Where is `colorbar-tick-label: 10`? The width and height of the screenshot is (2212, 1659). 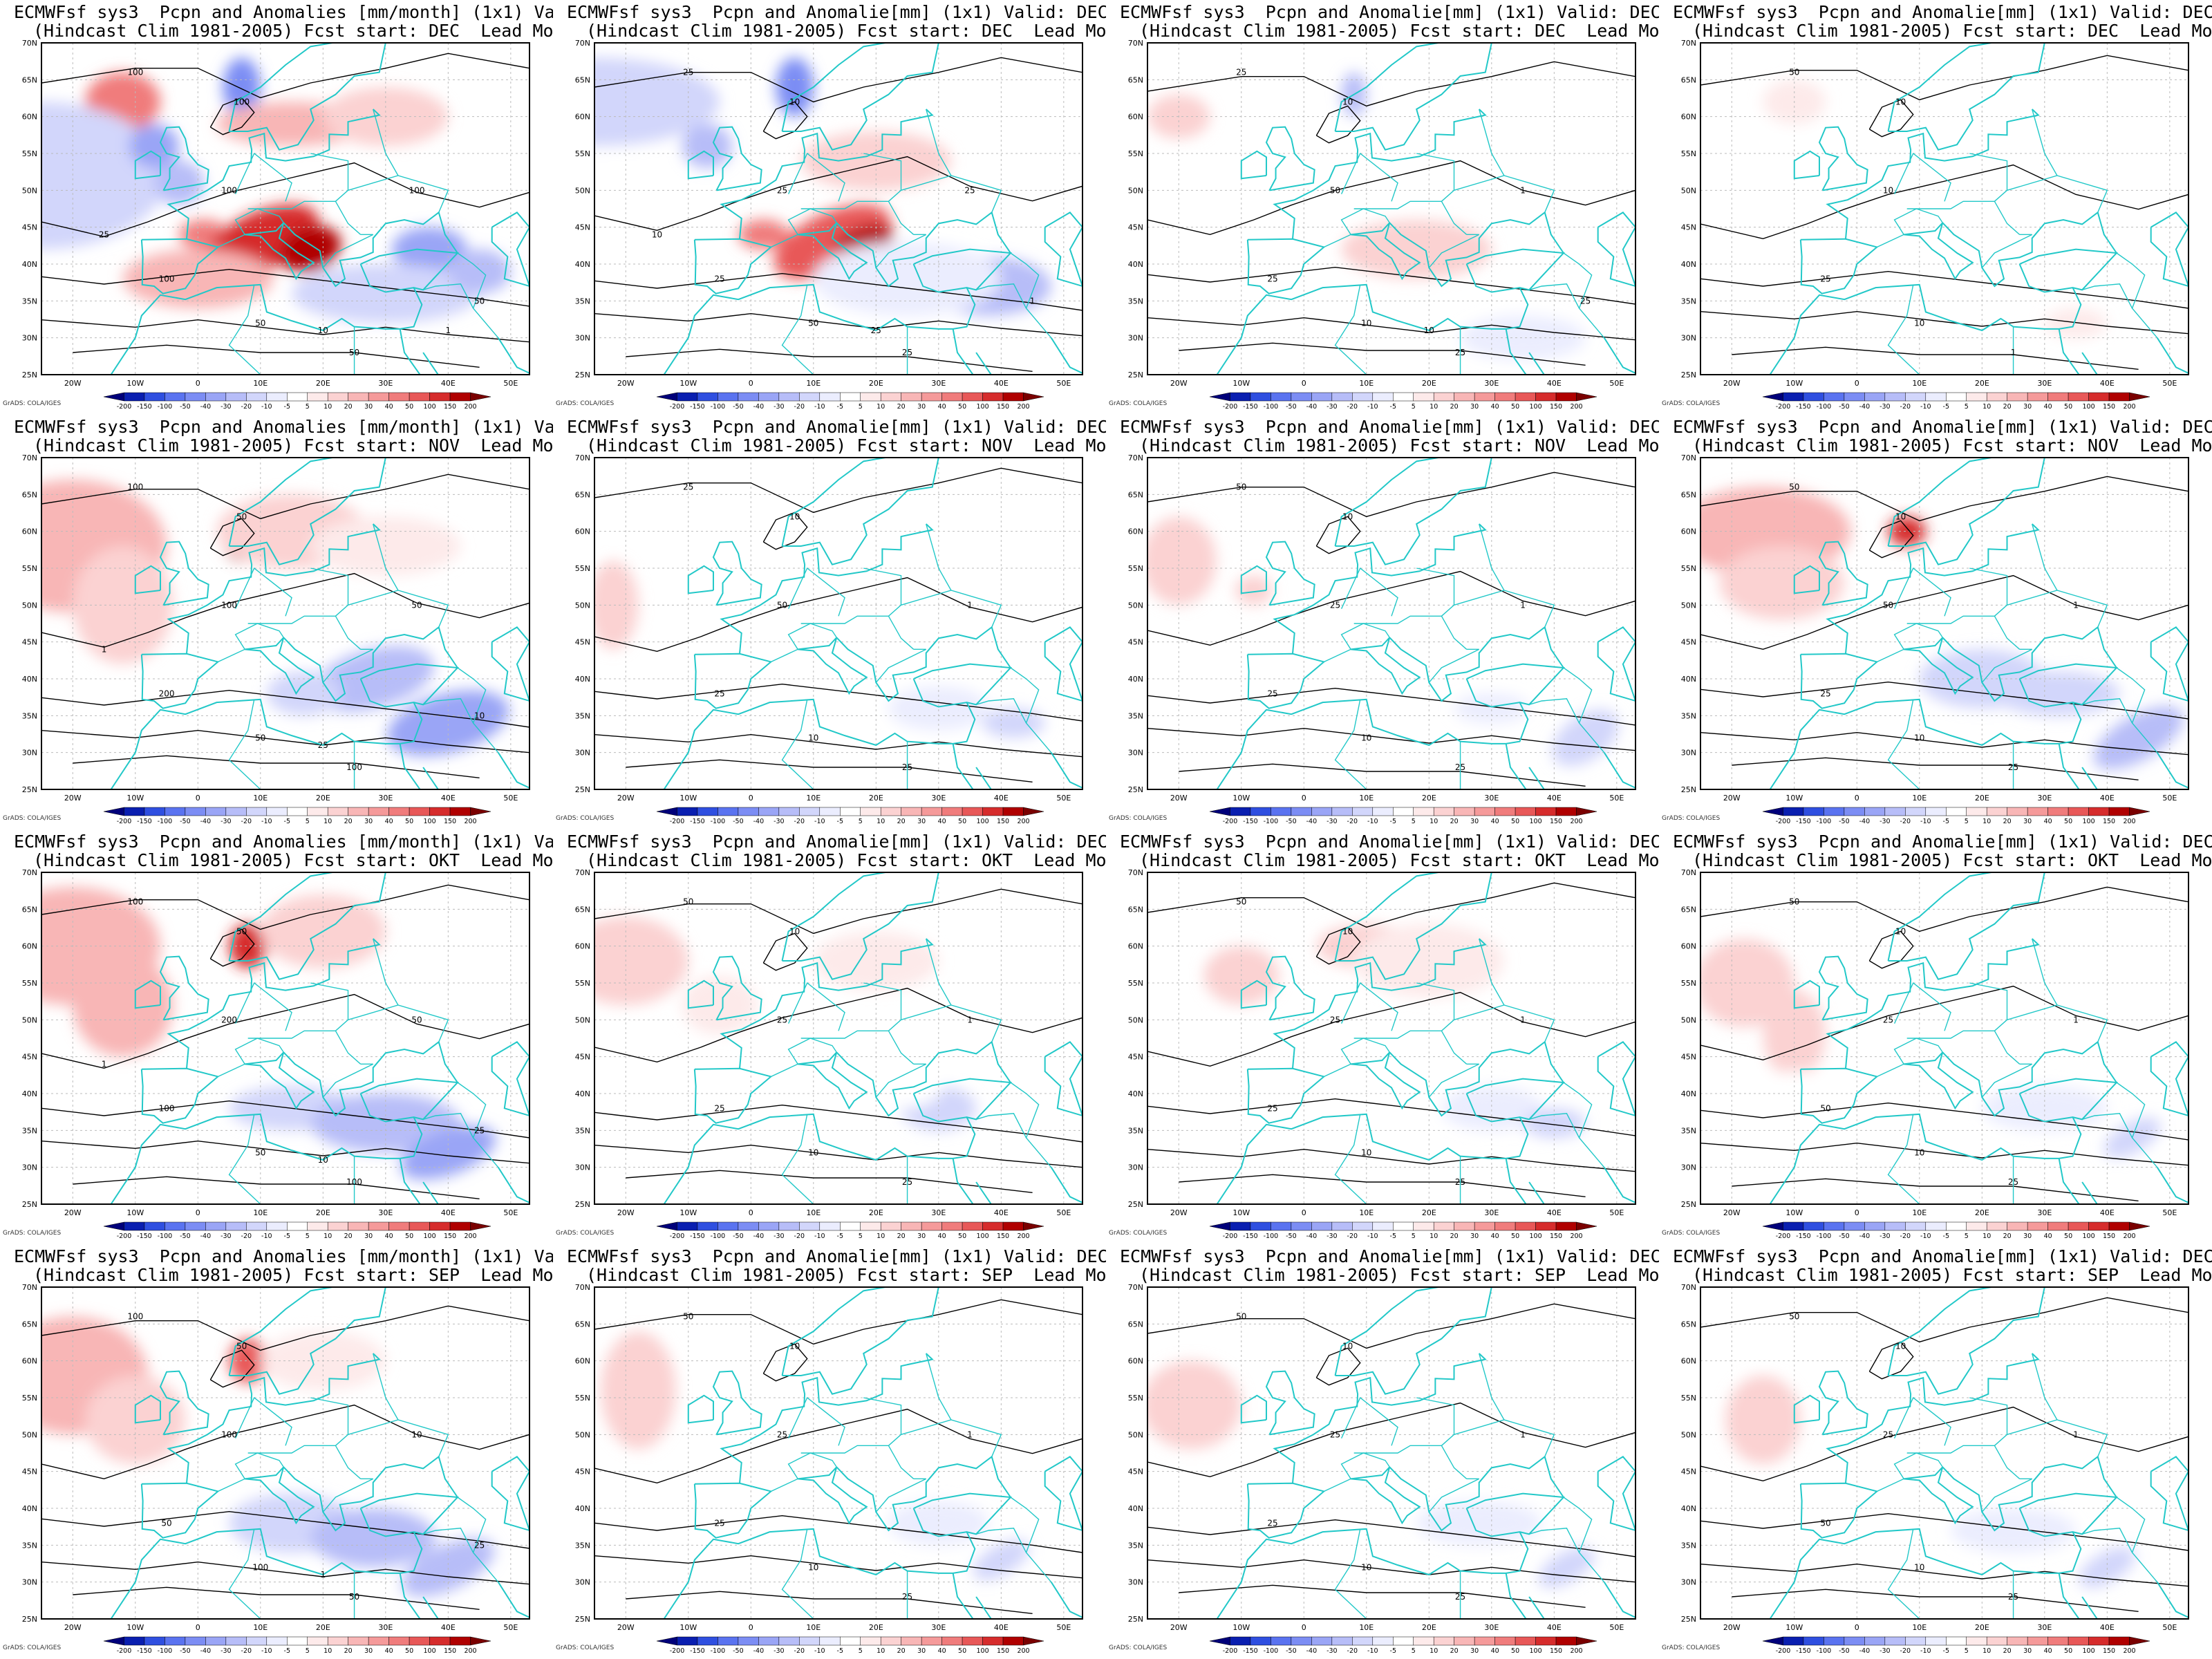 colorbar-tick-label: 10 is located at coordinates (1987, 821).